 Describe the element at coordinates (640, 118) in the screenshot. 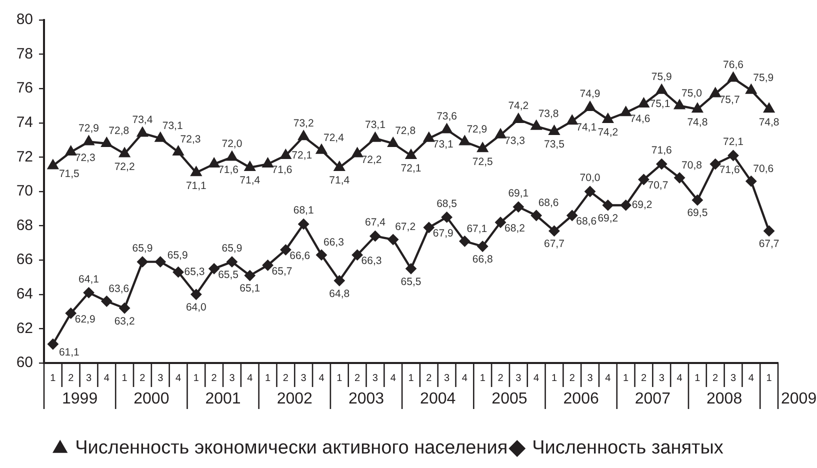

I see `data-label: 74,6` at that location.